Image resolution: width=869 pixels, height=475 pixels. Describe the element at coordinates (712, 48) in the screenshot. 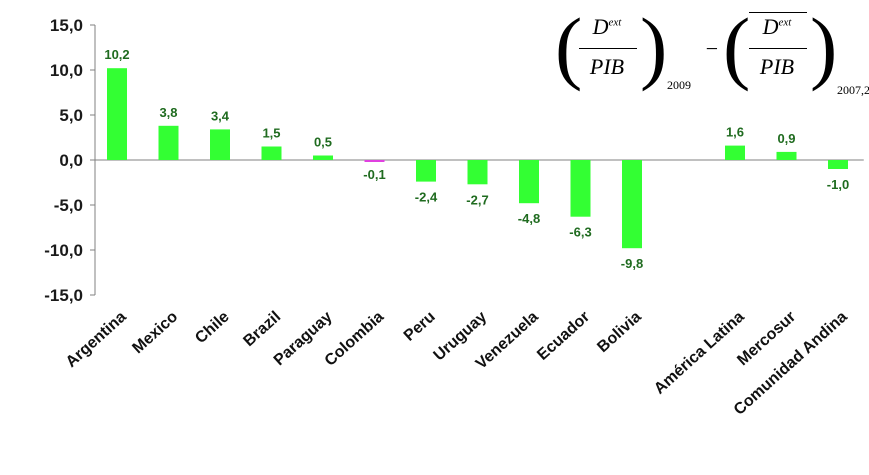

I see `formula-minus: −` at that location.